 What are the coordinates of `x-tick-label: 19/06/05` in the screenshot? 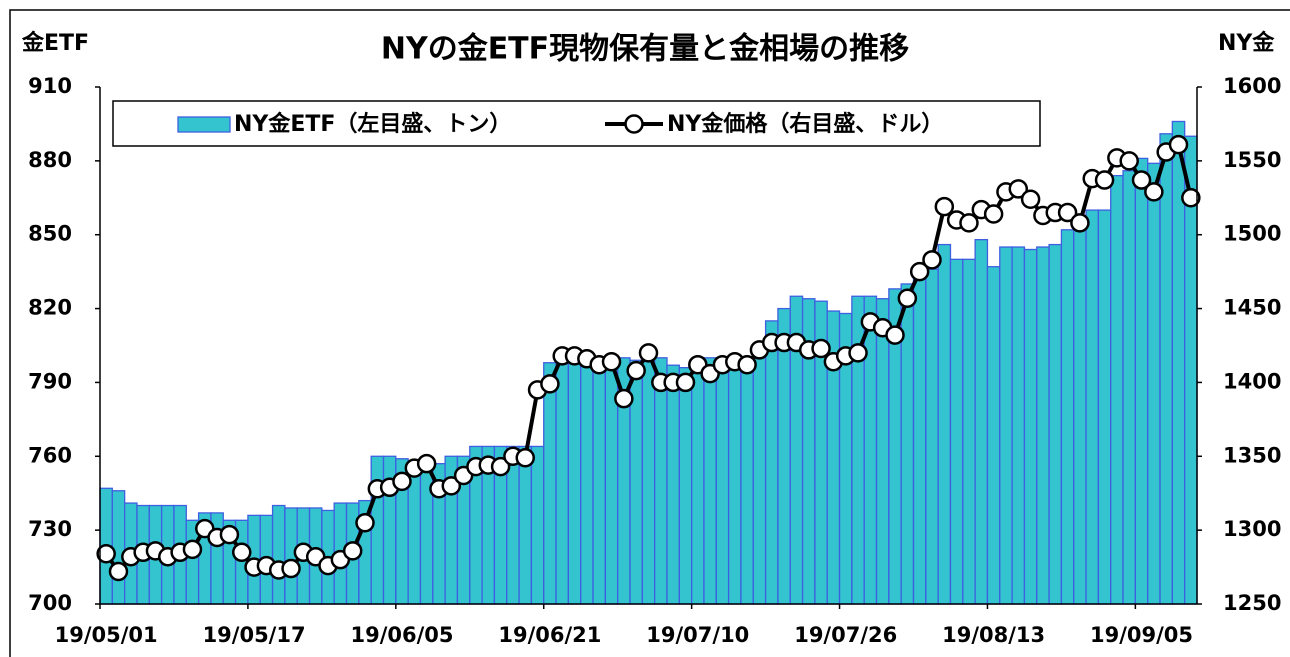 It's located at (401, 635).